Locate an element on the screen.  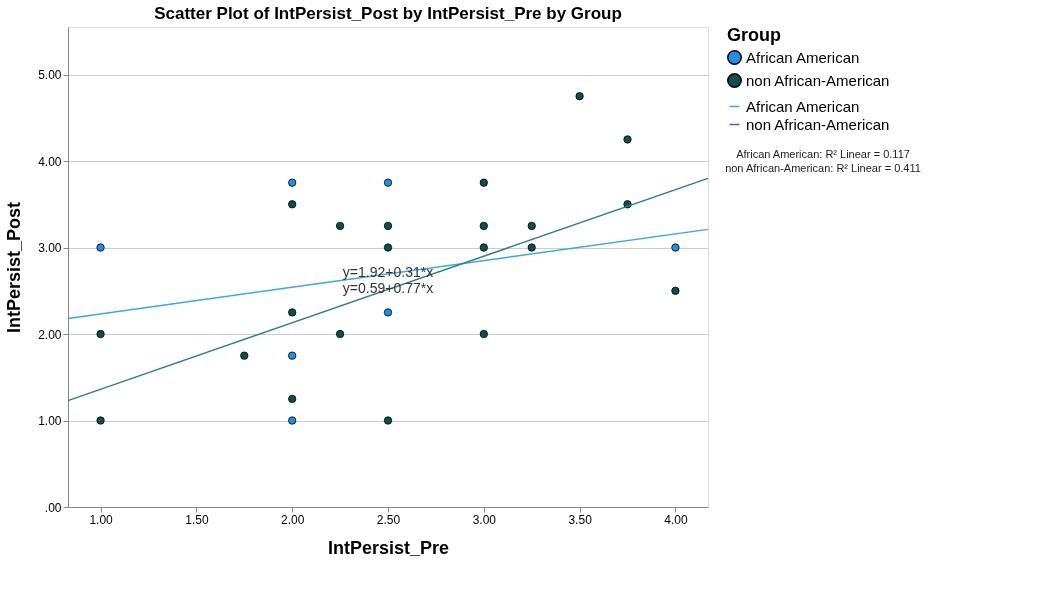
y-tick-label: 5.00 is located at coordinates (50, 75).